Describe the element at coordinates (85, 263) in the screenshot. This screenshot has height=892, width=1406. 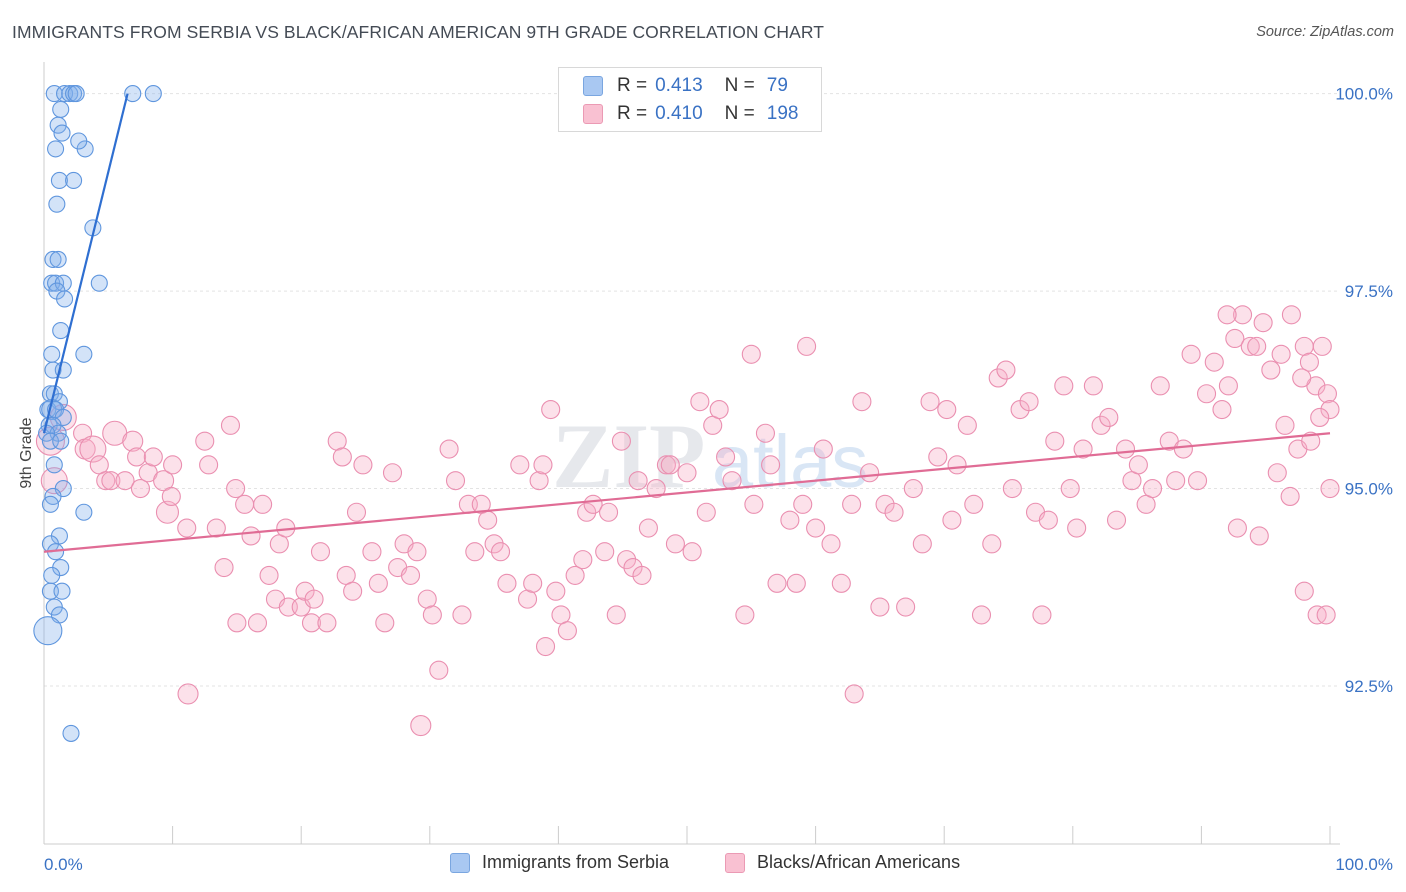
I see `trend-line-serbia` at that location.